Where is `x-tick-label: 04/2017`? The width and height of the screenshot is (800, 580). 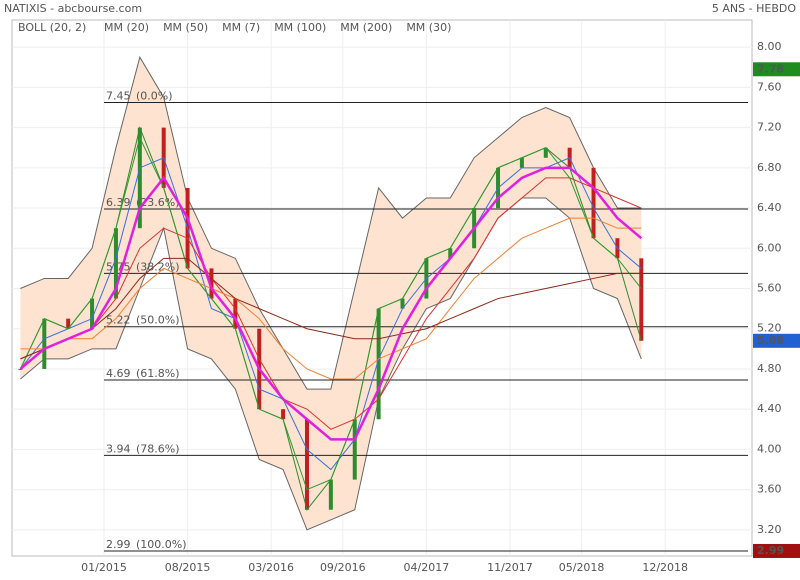
x-tick-label: 04/2017 is located at coordinates (427, 567).